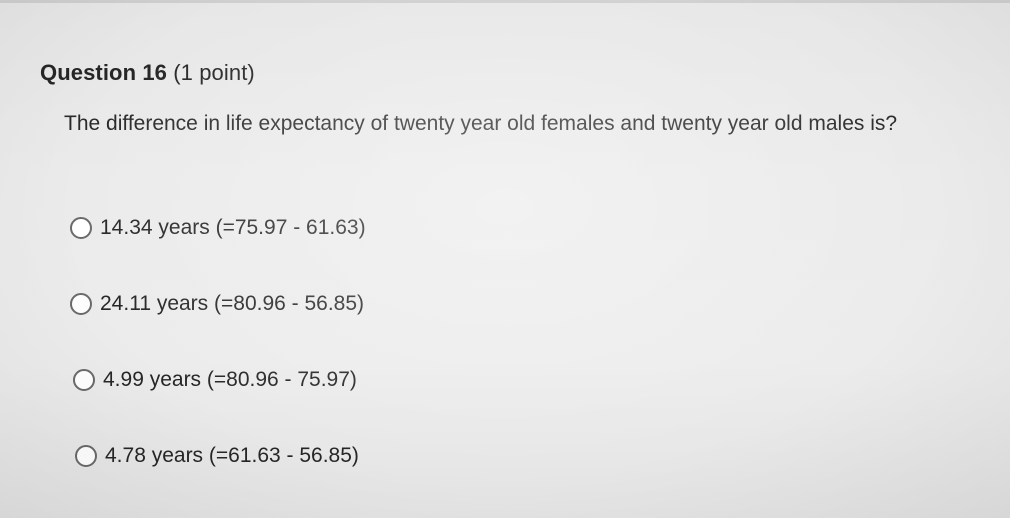  I want to click on answer-option-3: 4.99 years (=80.96 - 75.97), so click(215, 380).